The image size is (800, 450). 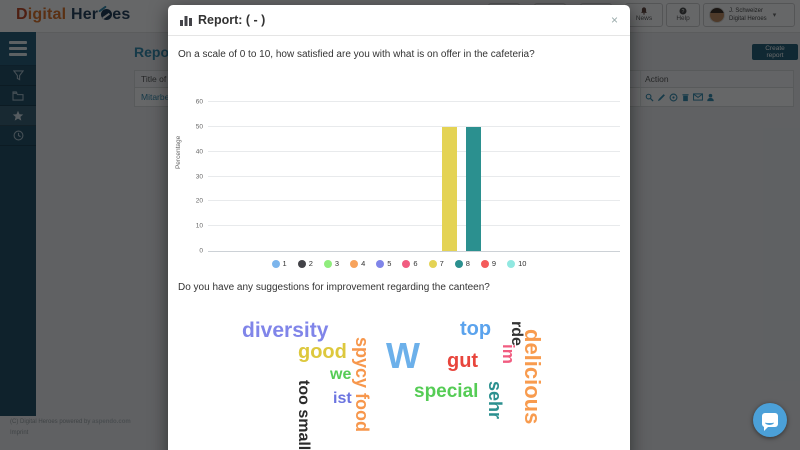 I want to click on y-tick-label: 40, so click(x=199, y=152).